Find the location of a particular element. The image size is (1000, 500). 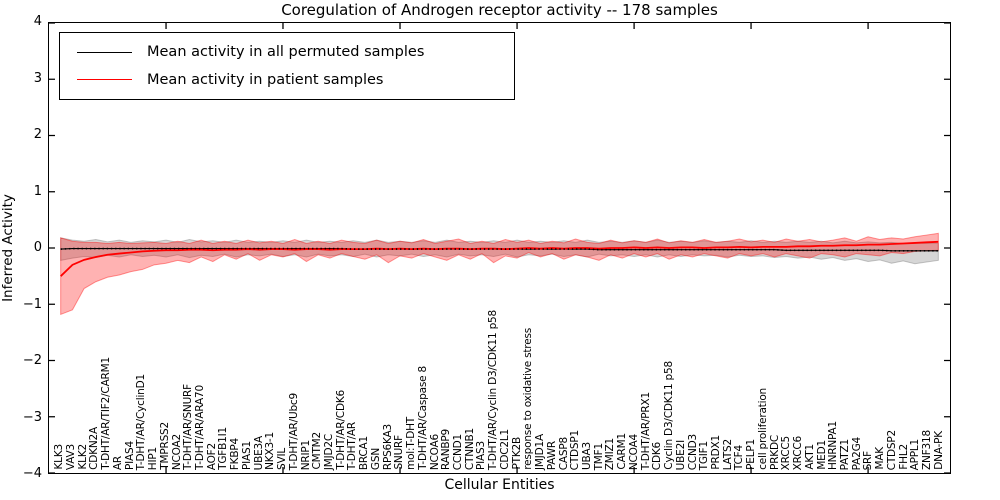

patient-line-swatch is located at coordinates (104, 80).